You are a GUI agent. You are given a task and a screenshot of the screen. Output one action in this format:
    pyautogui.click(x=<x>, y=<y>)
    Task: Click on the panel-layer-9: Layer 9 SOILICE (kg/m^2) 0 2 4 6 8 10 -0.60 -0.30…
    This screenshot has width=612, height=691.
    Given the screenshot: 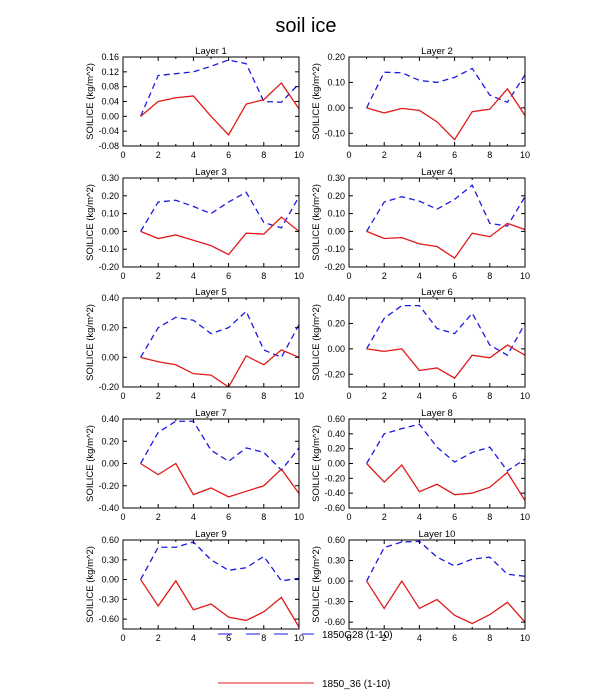 What is the action you would take?
    pyautogui.click(x=194, y=586)
    